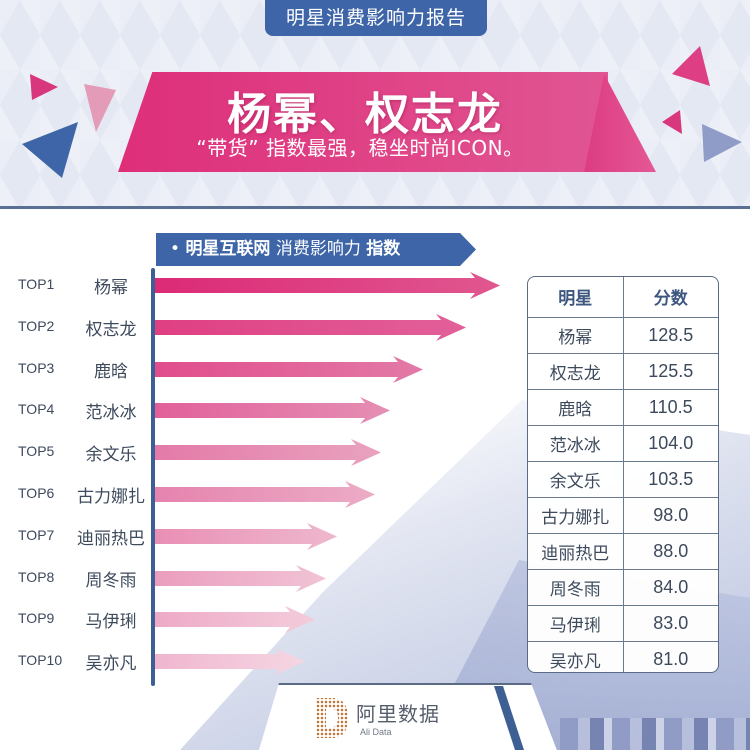  I want to click on star-name: 权志龙, so click(111, 329).